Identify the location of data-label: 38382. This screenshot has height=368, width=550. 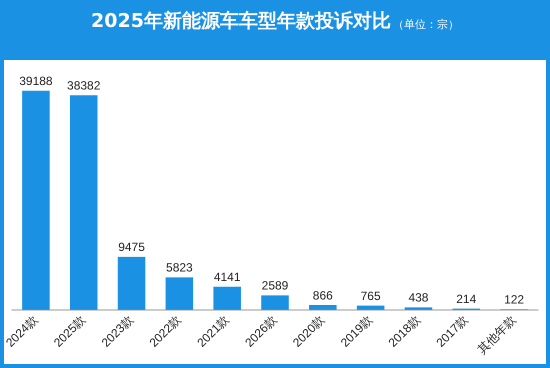
(84, 85).